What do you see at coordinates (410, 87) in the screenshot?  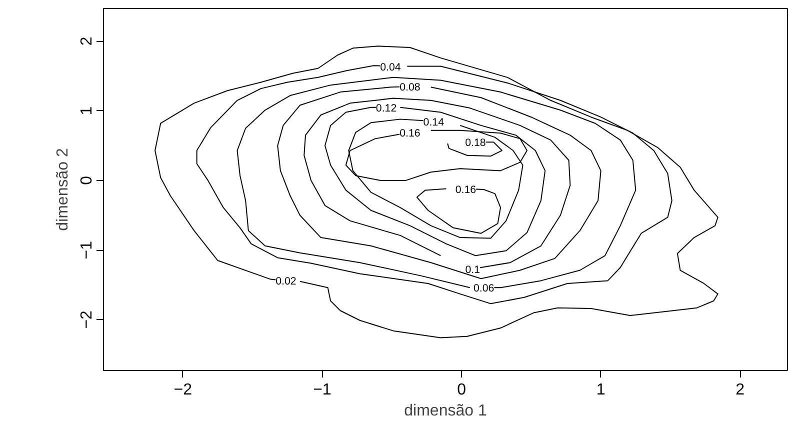 I see `series-label: 0.08` at bounding box center [410, 87].